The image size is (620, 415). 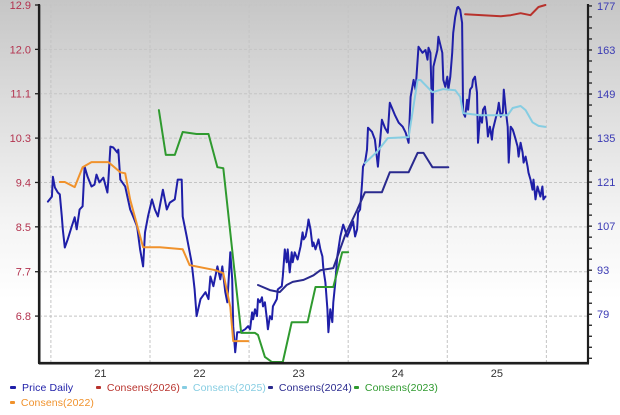 I want to click on right-axis-tick-label: 163, so click(x=606, y=51).